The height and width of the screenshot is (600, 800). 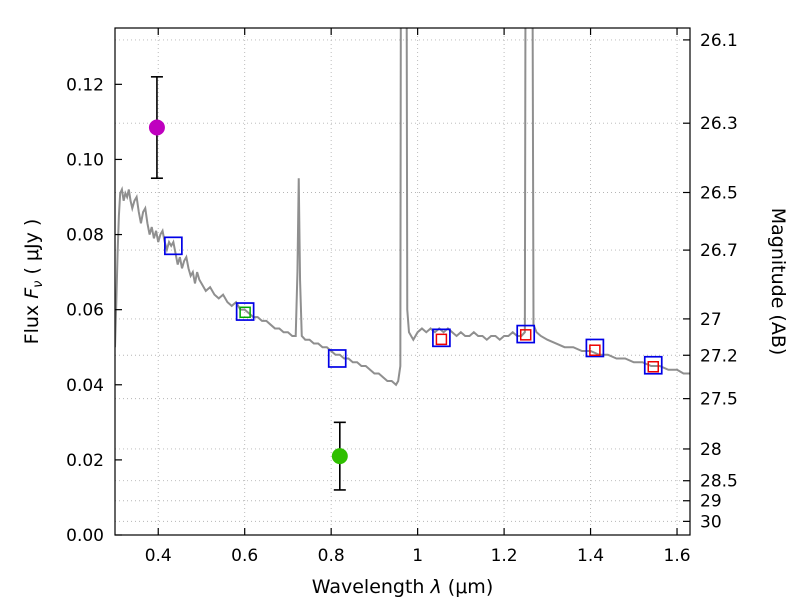 I want to click on svg-text: 26.3, so click(x=719, y=124).